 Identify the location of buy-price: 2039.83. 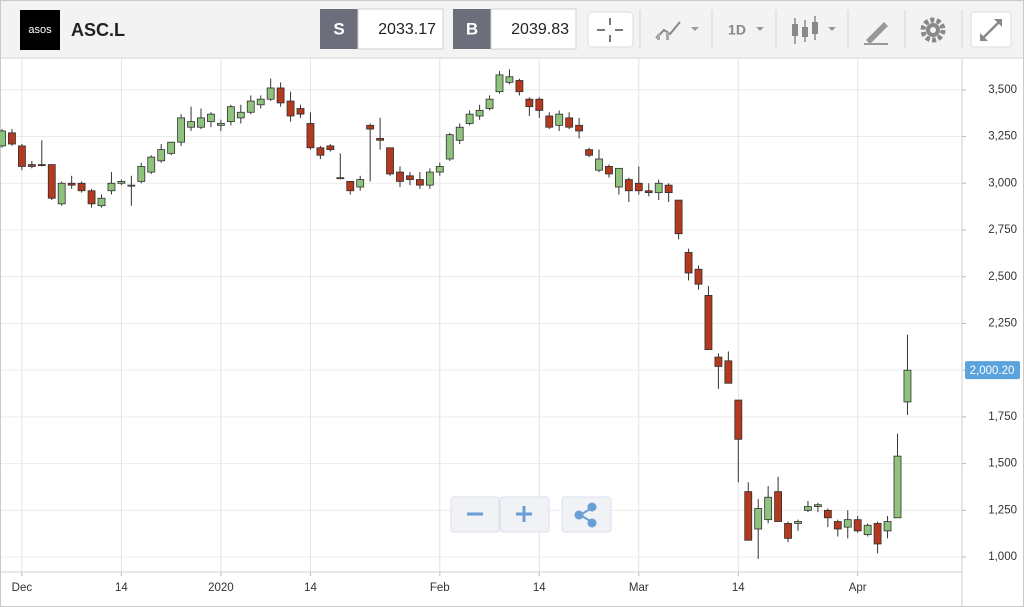
(540, 29).